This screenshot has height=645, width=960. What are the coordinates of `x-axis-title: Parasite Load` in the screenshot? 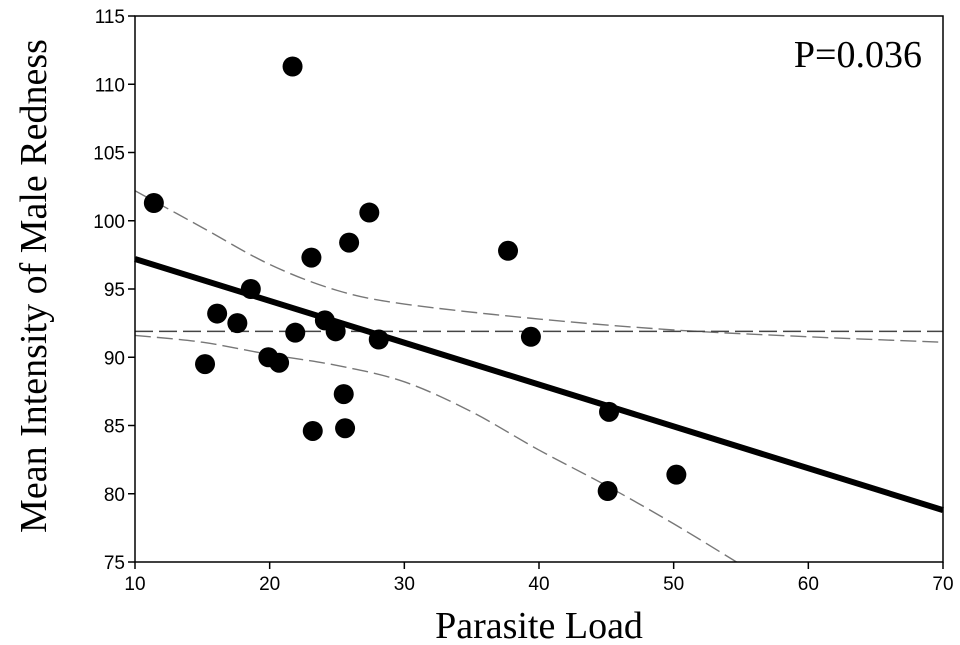 It's located at (539, 625).